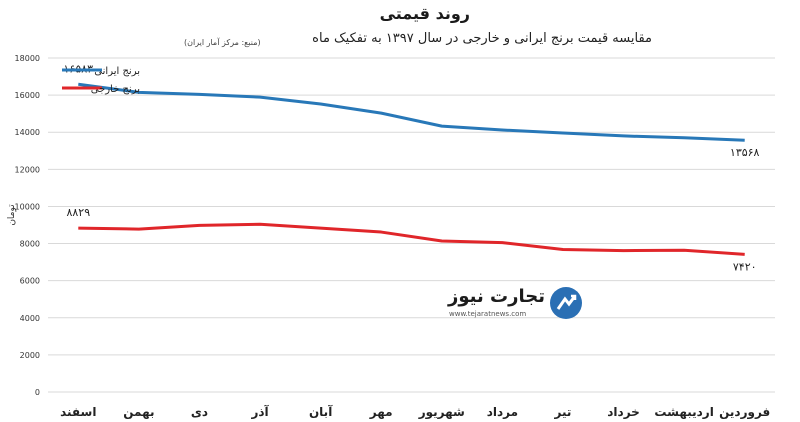 The image size is (800, 422). What do you see at coordinates (441, 412) in the screenshot?
I see `x-tick-label: شهریور` at bounding box center [441, 412].